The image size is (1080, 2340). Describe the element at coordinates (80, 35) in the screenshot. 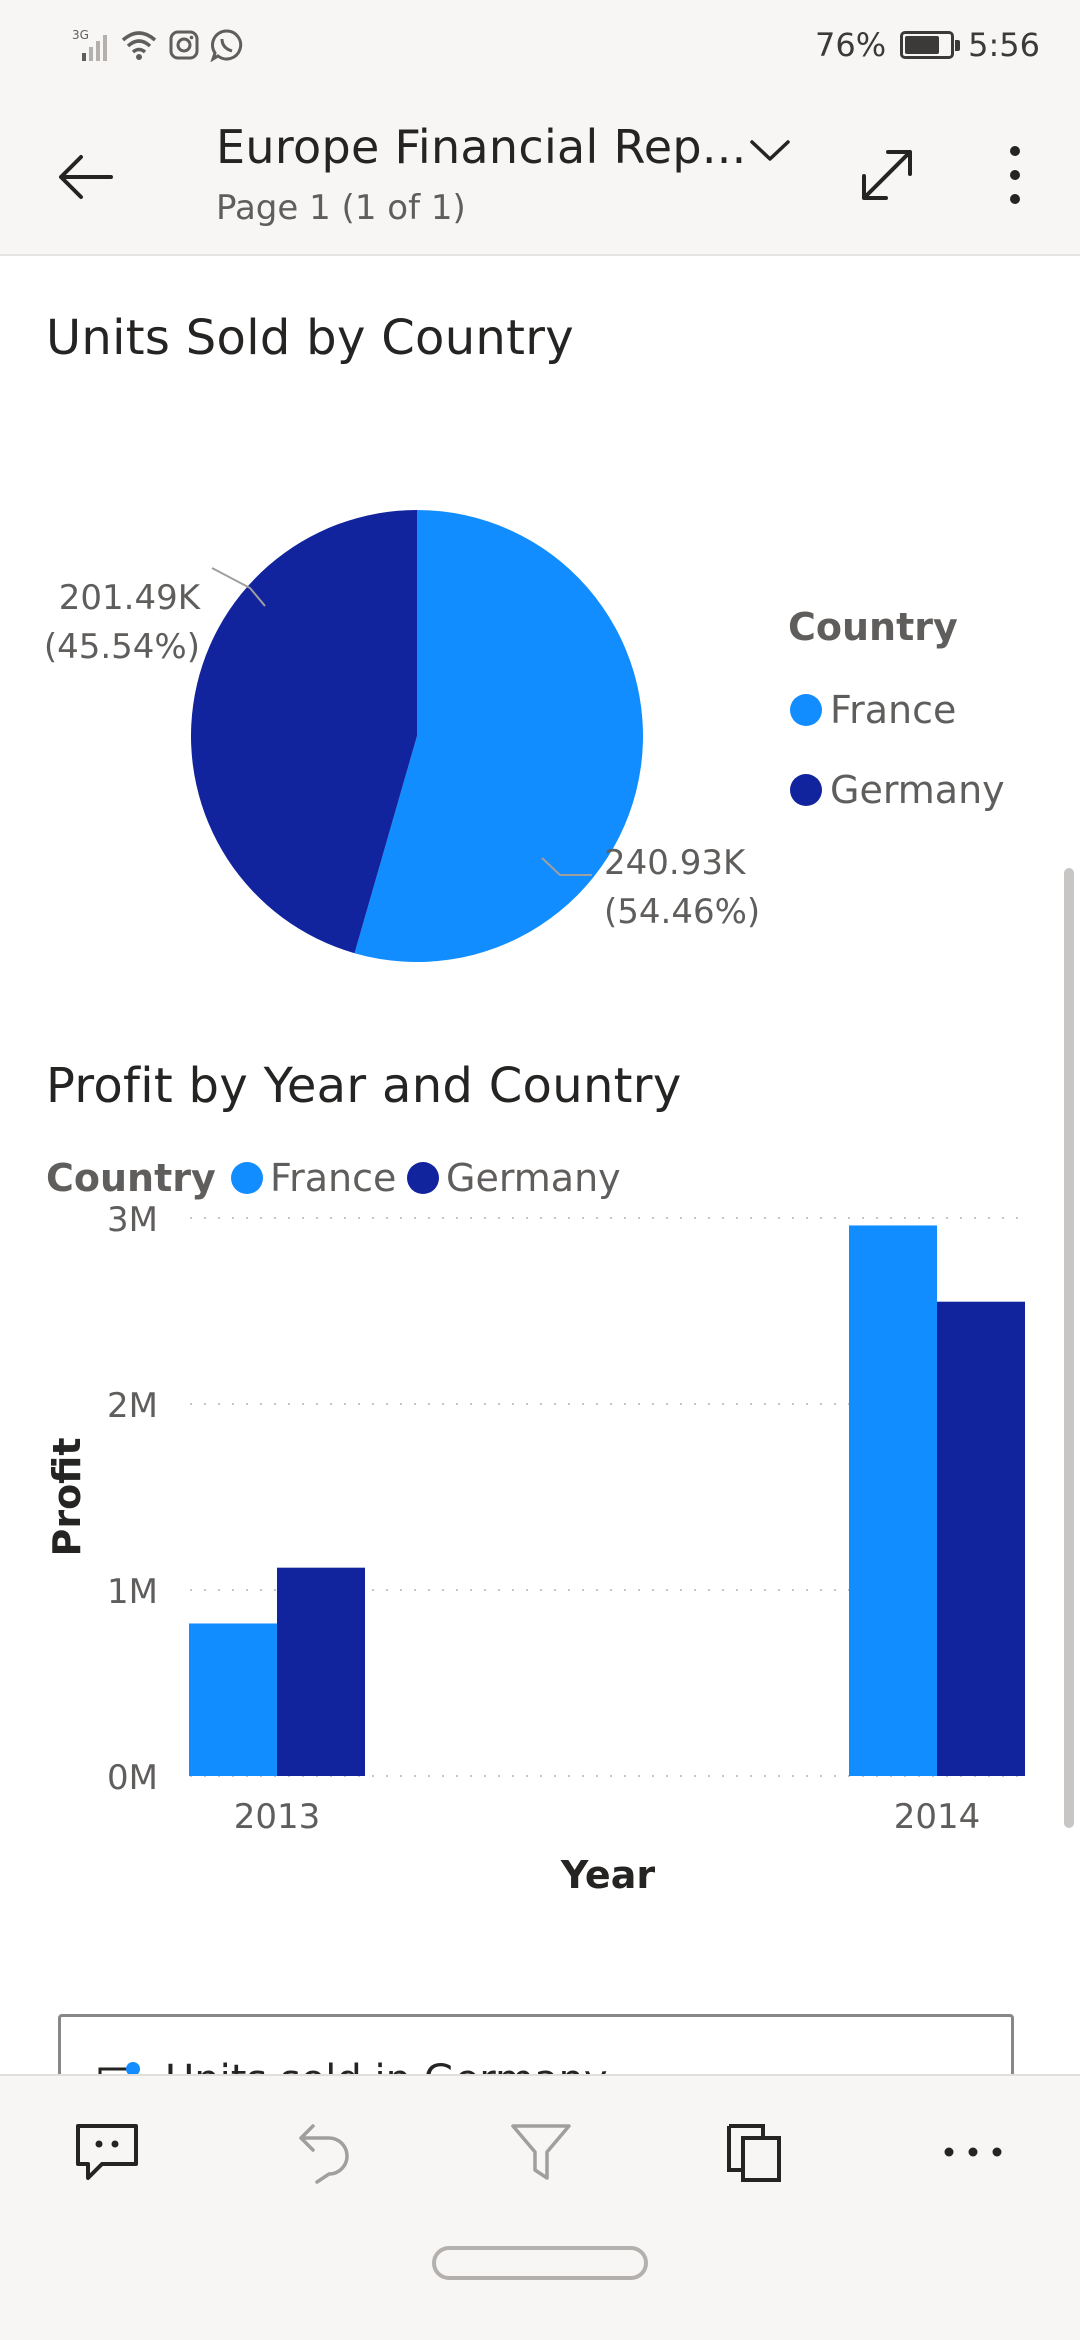

I see `network-type: 3G` at that location.